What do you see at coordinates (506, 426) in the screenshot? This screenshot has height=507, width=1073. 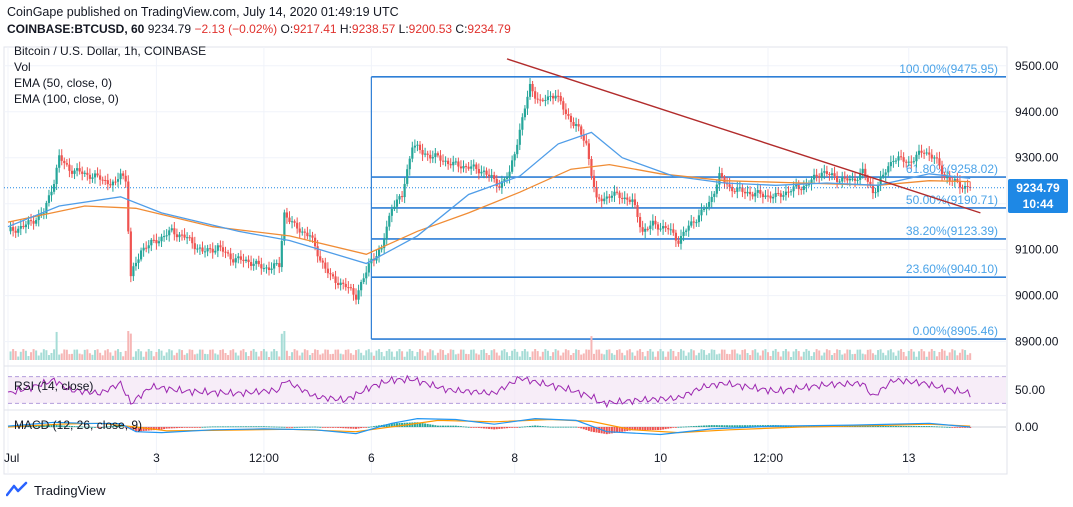 I see `macd-pane` at bounding box center [506, 426].